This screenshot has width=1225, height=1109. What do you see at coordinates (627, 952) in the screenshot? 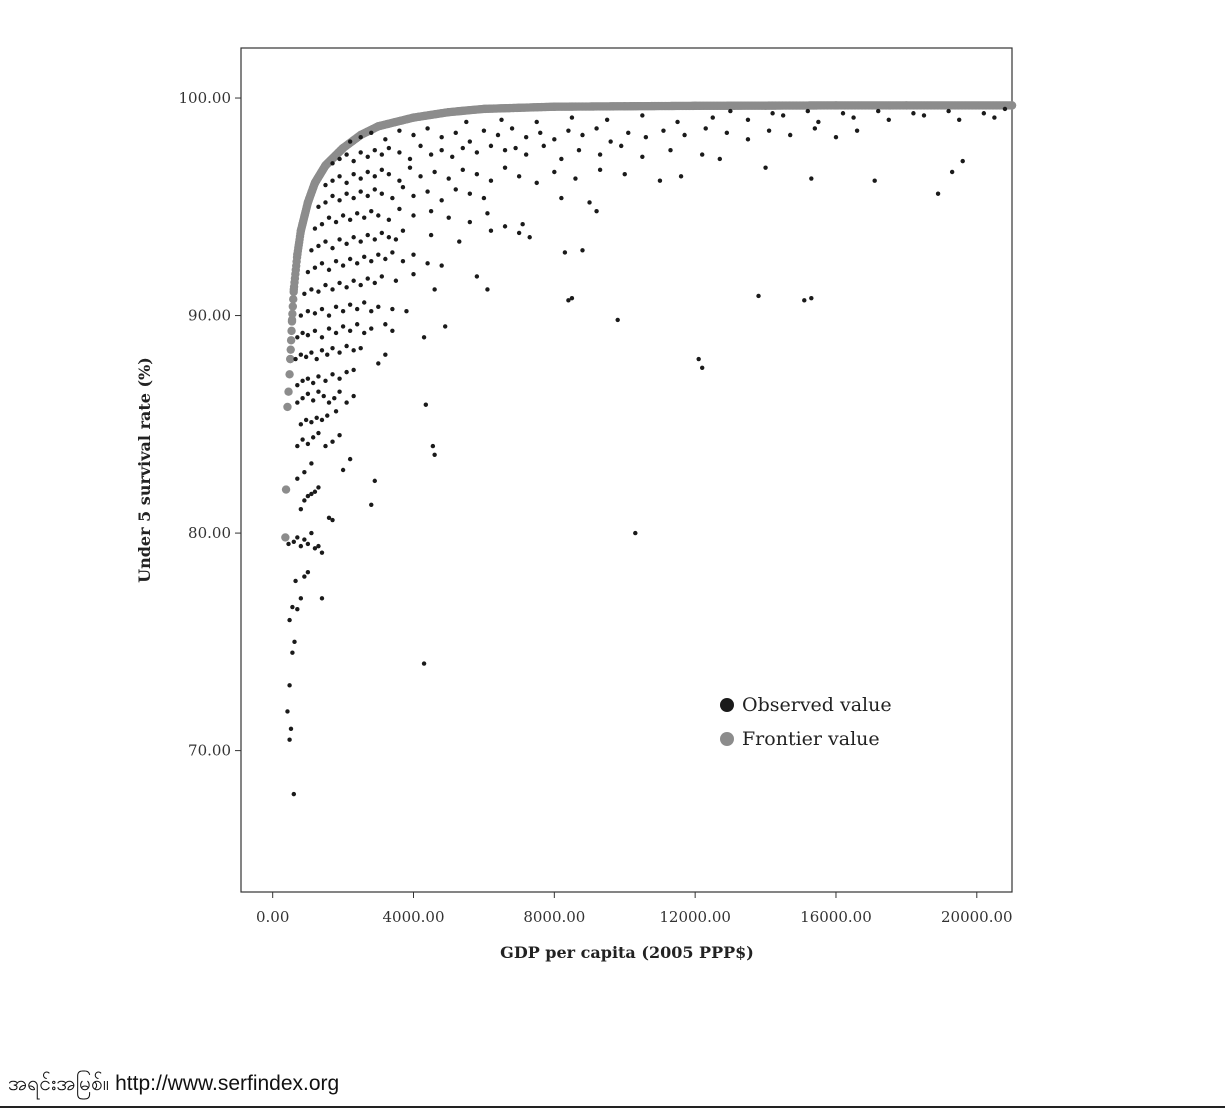
I see `x-axis-title: GDP per capita (2005 PPP$)` at bounding box center [627, 952].